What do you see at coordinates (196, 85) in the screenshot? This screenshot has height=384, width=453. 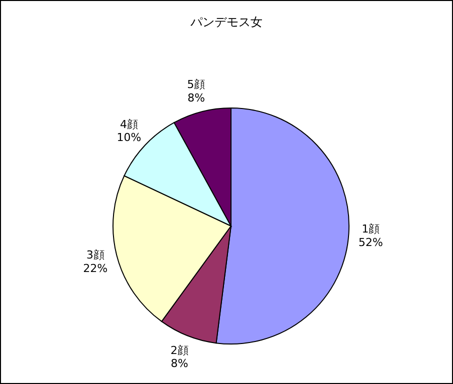 I see `slice-label: 5顔` at bounding box center [196, 85].